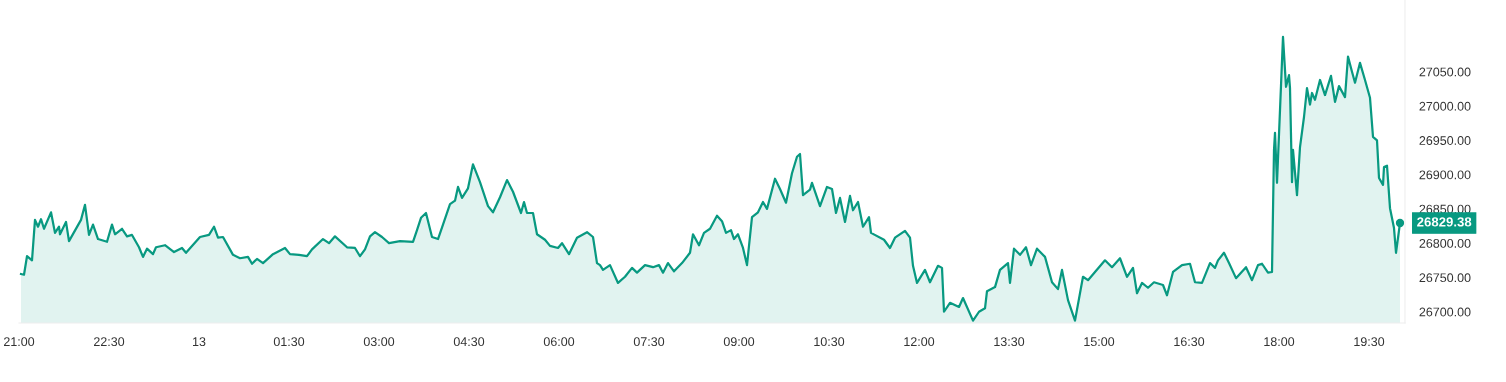  Describe the element at coordinates (469, 342) in the screenshot. I see `x-tick-label: 04:30` at that location.